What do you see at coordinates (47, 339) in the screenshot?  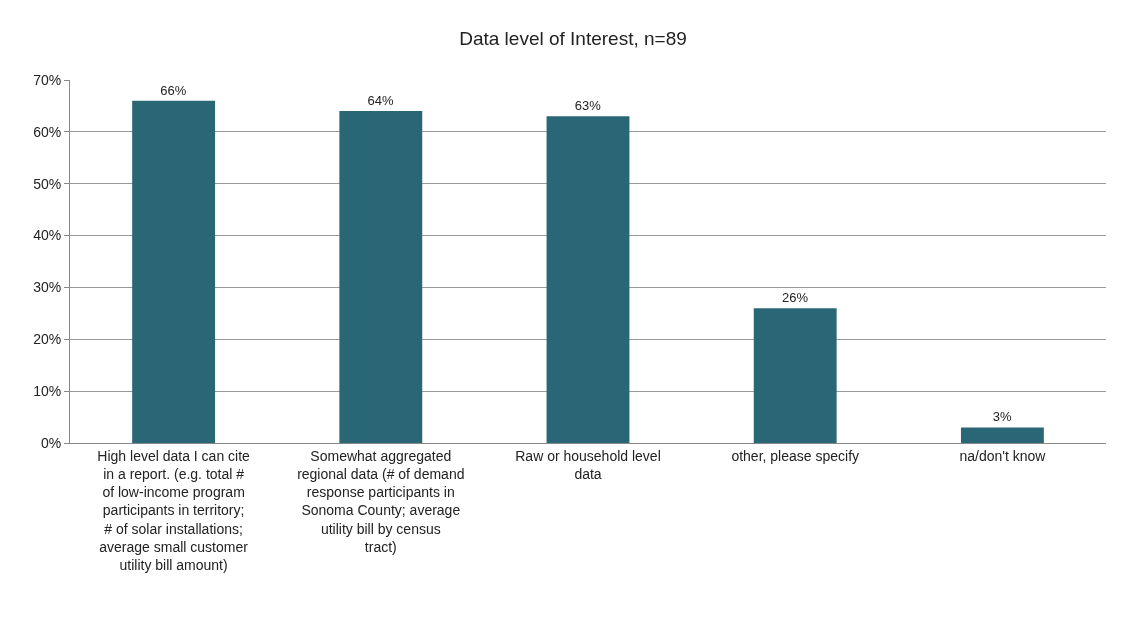 I see `y-tick-label: 20%` at bounding box center [47, 339].